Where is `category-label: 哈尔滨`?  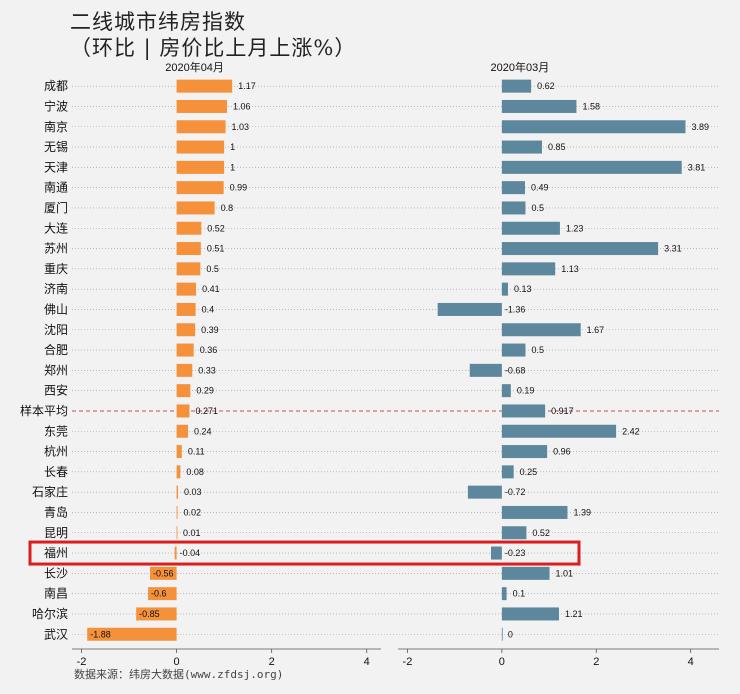 category-label: 哈尔滨 is located at coordinates (50, 613).